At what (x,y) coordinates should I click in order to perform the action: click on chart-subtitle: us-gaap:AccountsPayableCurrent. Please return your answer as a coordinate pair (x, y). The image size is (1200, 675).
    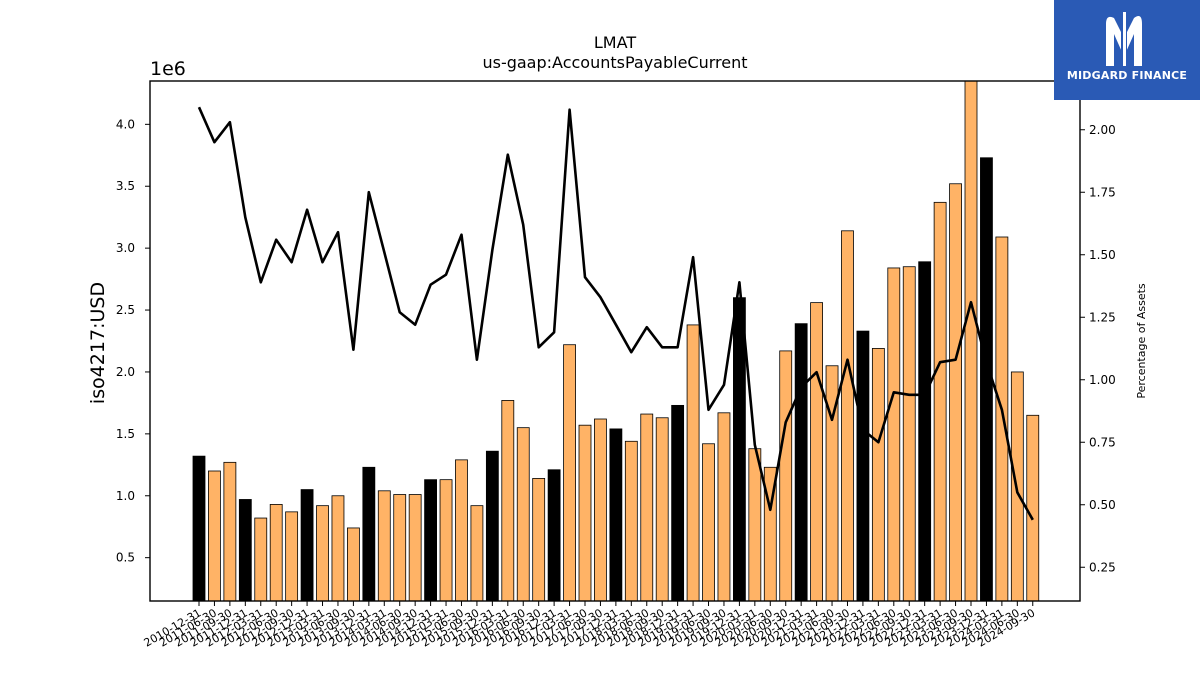
    Looking at the image, I should click on (614, 62).